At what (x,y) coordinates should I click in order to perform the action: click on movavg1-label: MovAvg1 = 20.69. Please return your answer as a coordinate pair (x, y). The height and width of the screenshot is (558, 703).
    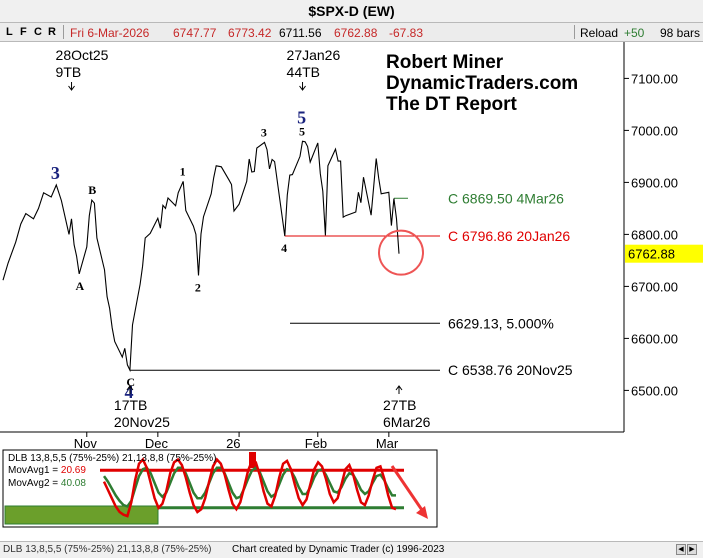
    Looking at the image, I should click on (47, 470).